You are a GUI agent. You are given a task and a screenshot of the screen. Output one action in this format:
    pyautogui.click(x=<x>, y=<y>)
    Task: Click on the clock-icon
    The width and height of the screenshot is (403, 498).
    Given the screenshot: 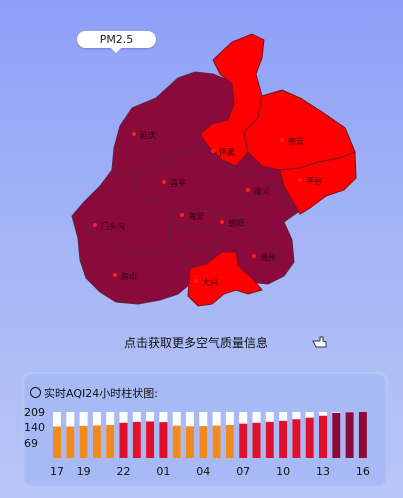 What is the action you would take?
    pyautogui.click(x=35, y=392)
    